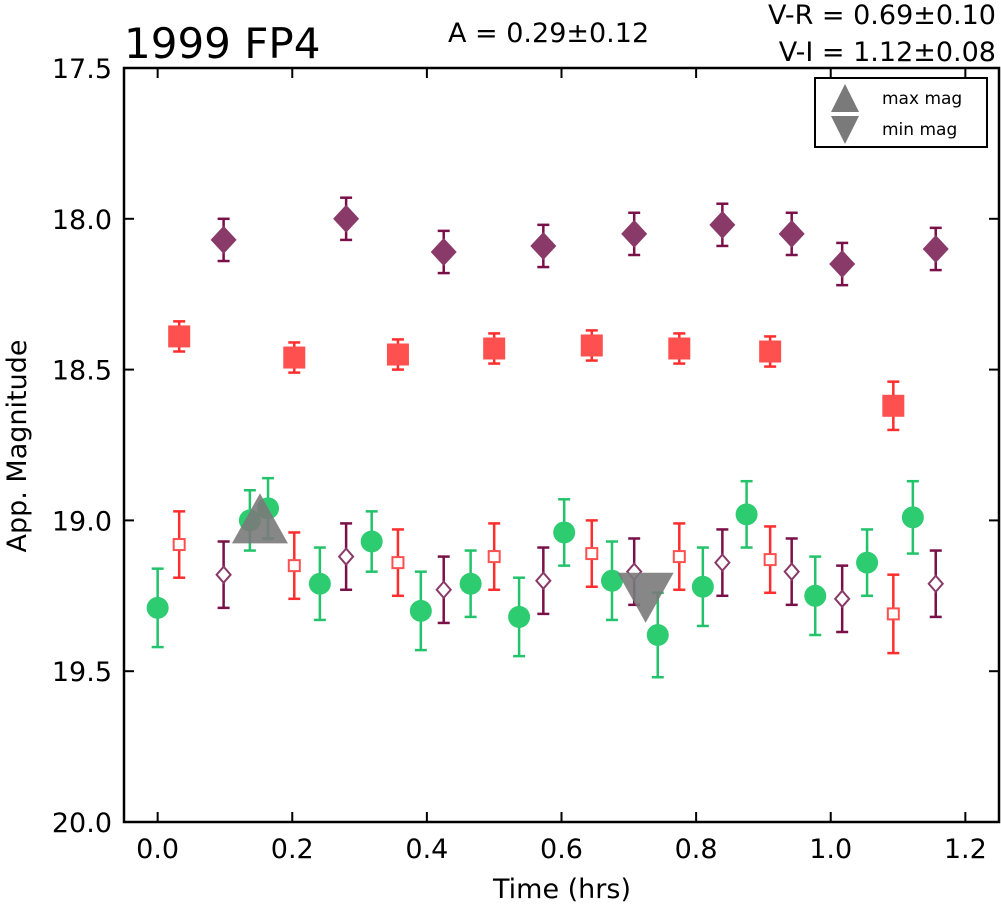 The width and height of the screenshot is (1001, 904). I want to click on series-diamond-filled, so click(579, 241).